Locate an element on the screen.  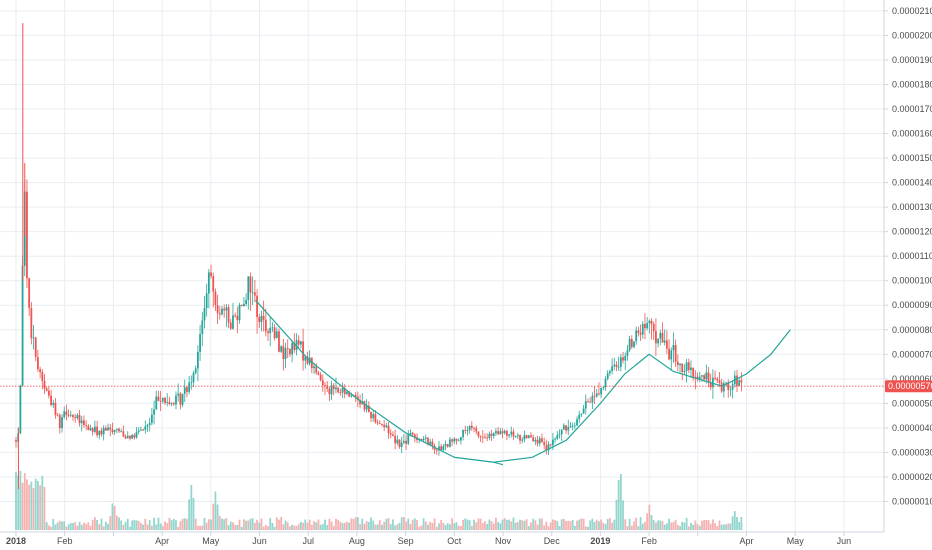
x-tick-label: Oct is located at coordinates (454, 541).